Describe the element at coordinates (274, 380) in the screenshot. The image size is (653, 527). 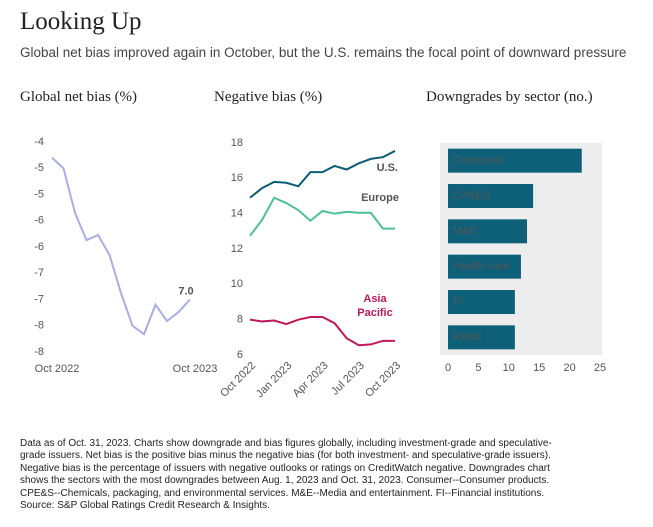
I see `x-tick-label: Jan 2023` at that location.